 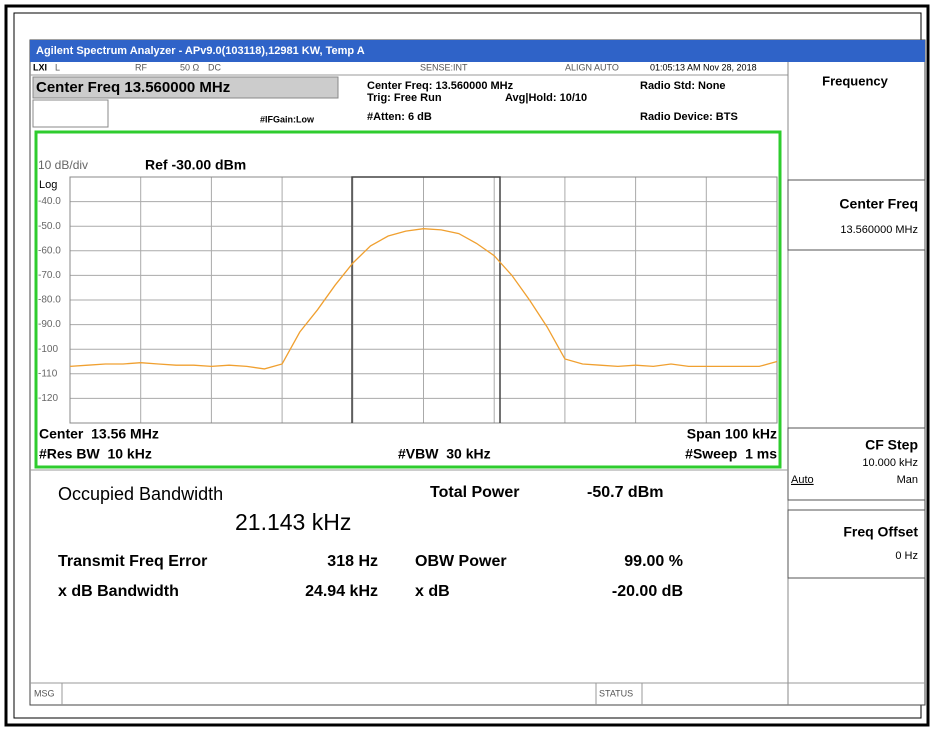 What do you see at coordinates (855, 80) in the screenshot?
I see `menu-title: Frequency` at bounding box center [855, 80].